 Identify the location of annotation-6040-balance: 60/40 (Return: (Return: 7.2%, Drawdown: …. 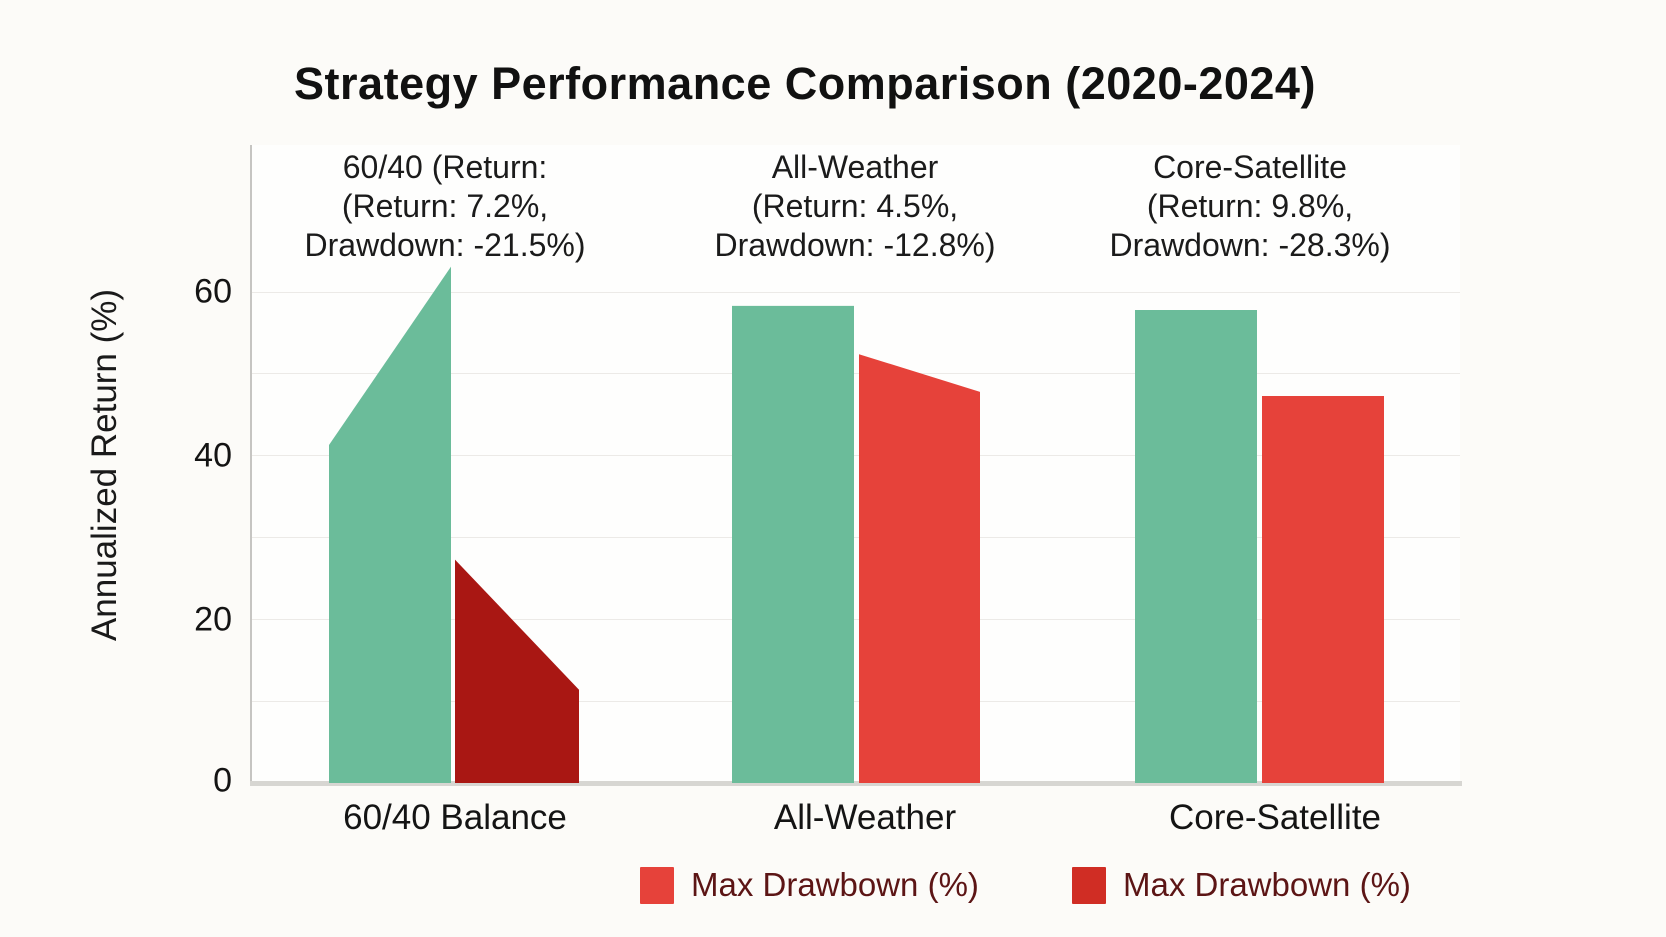
(445, 206).